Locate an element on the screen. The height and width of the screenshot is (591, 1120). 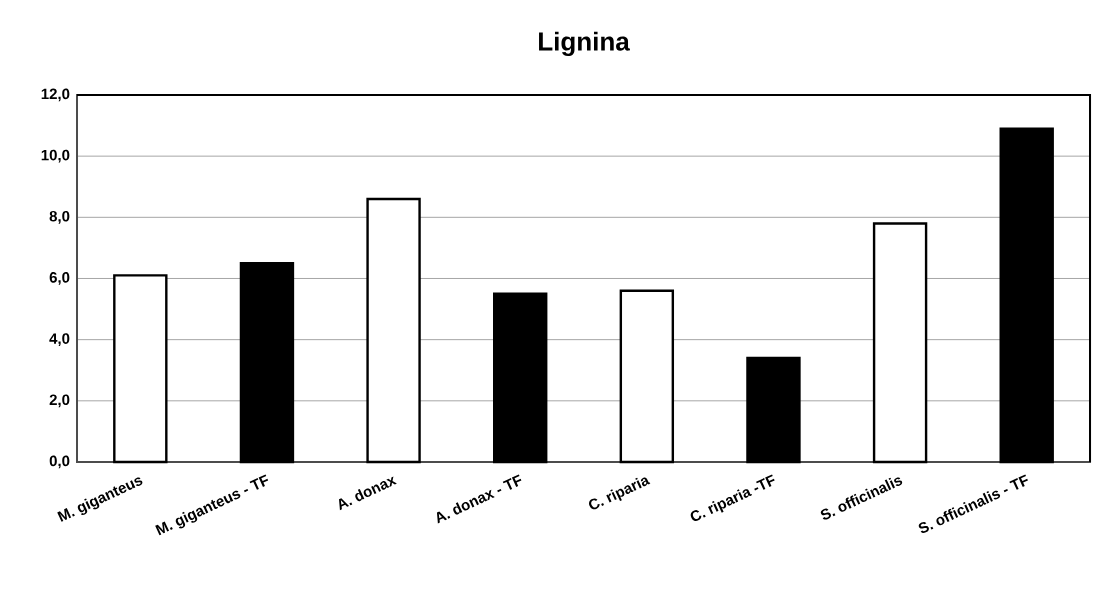
y-tick-label: 10,0 is located at coordinates (55, 156).